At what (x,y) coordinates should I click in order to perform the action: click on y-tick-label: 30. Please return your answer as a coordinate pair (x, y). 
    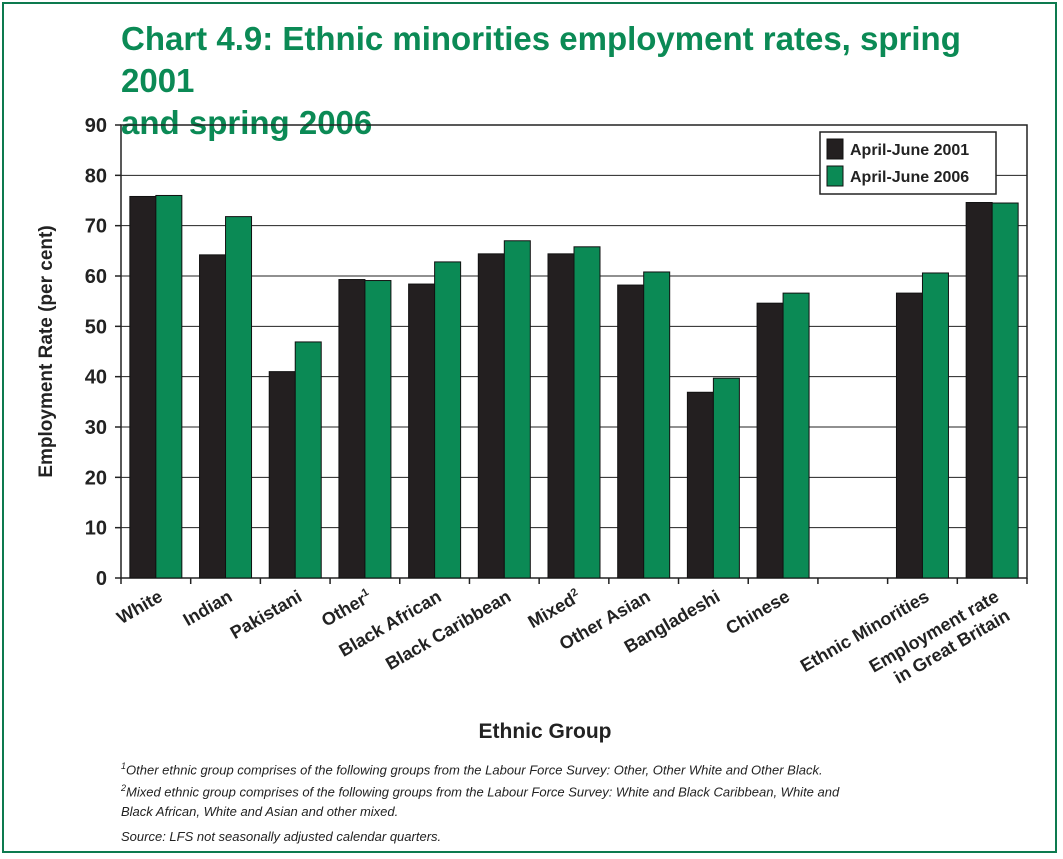
    Looking at the image, I should click on (96, 428).